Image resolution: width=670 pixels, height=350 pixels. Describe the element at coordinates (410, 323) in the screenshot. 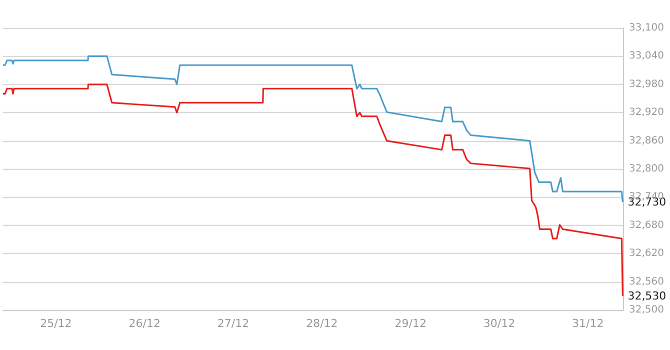

I see `x-tick-label: 29/12` at that location.